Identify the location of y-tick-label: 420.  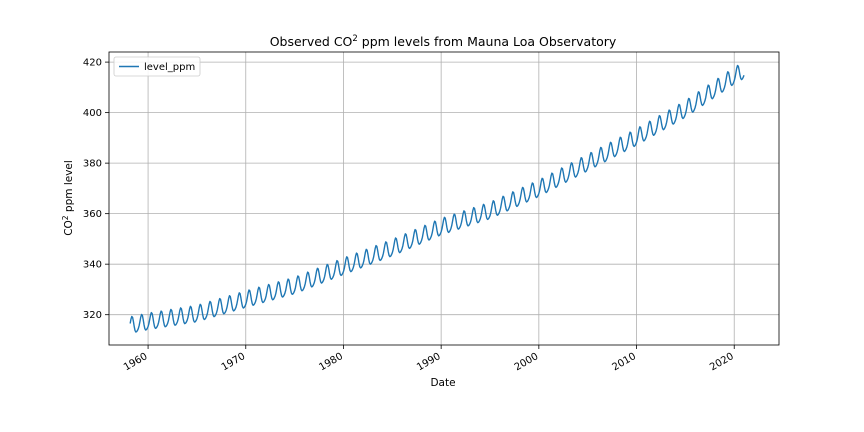
(92, 63).